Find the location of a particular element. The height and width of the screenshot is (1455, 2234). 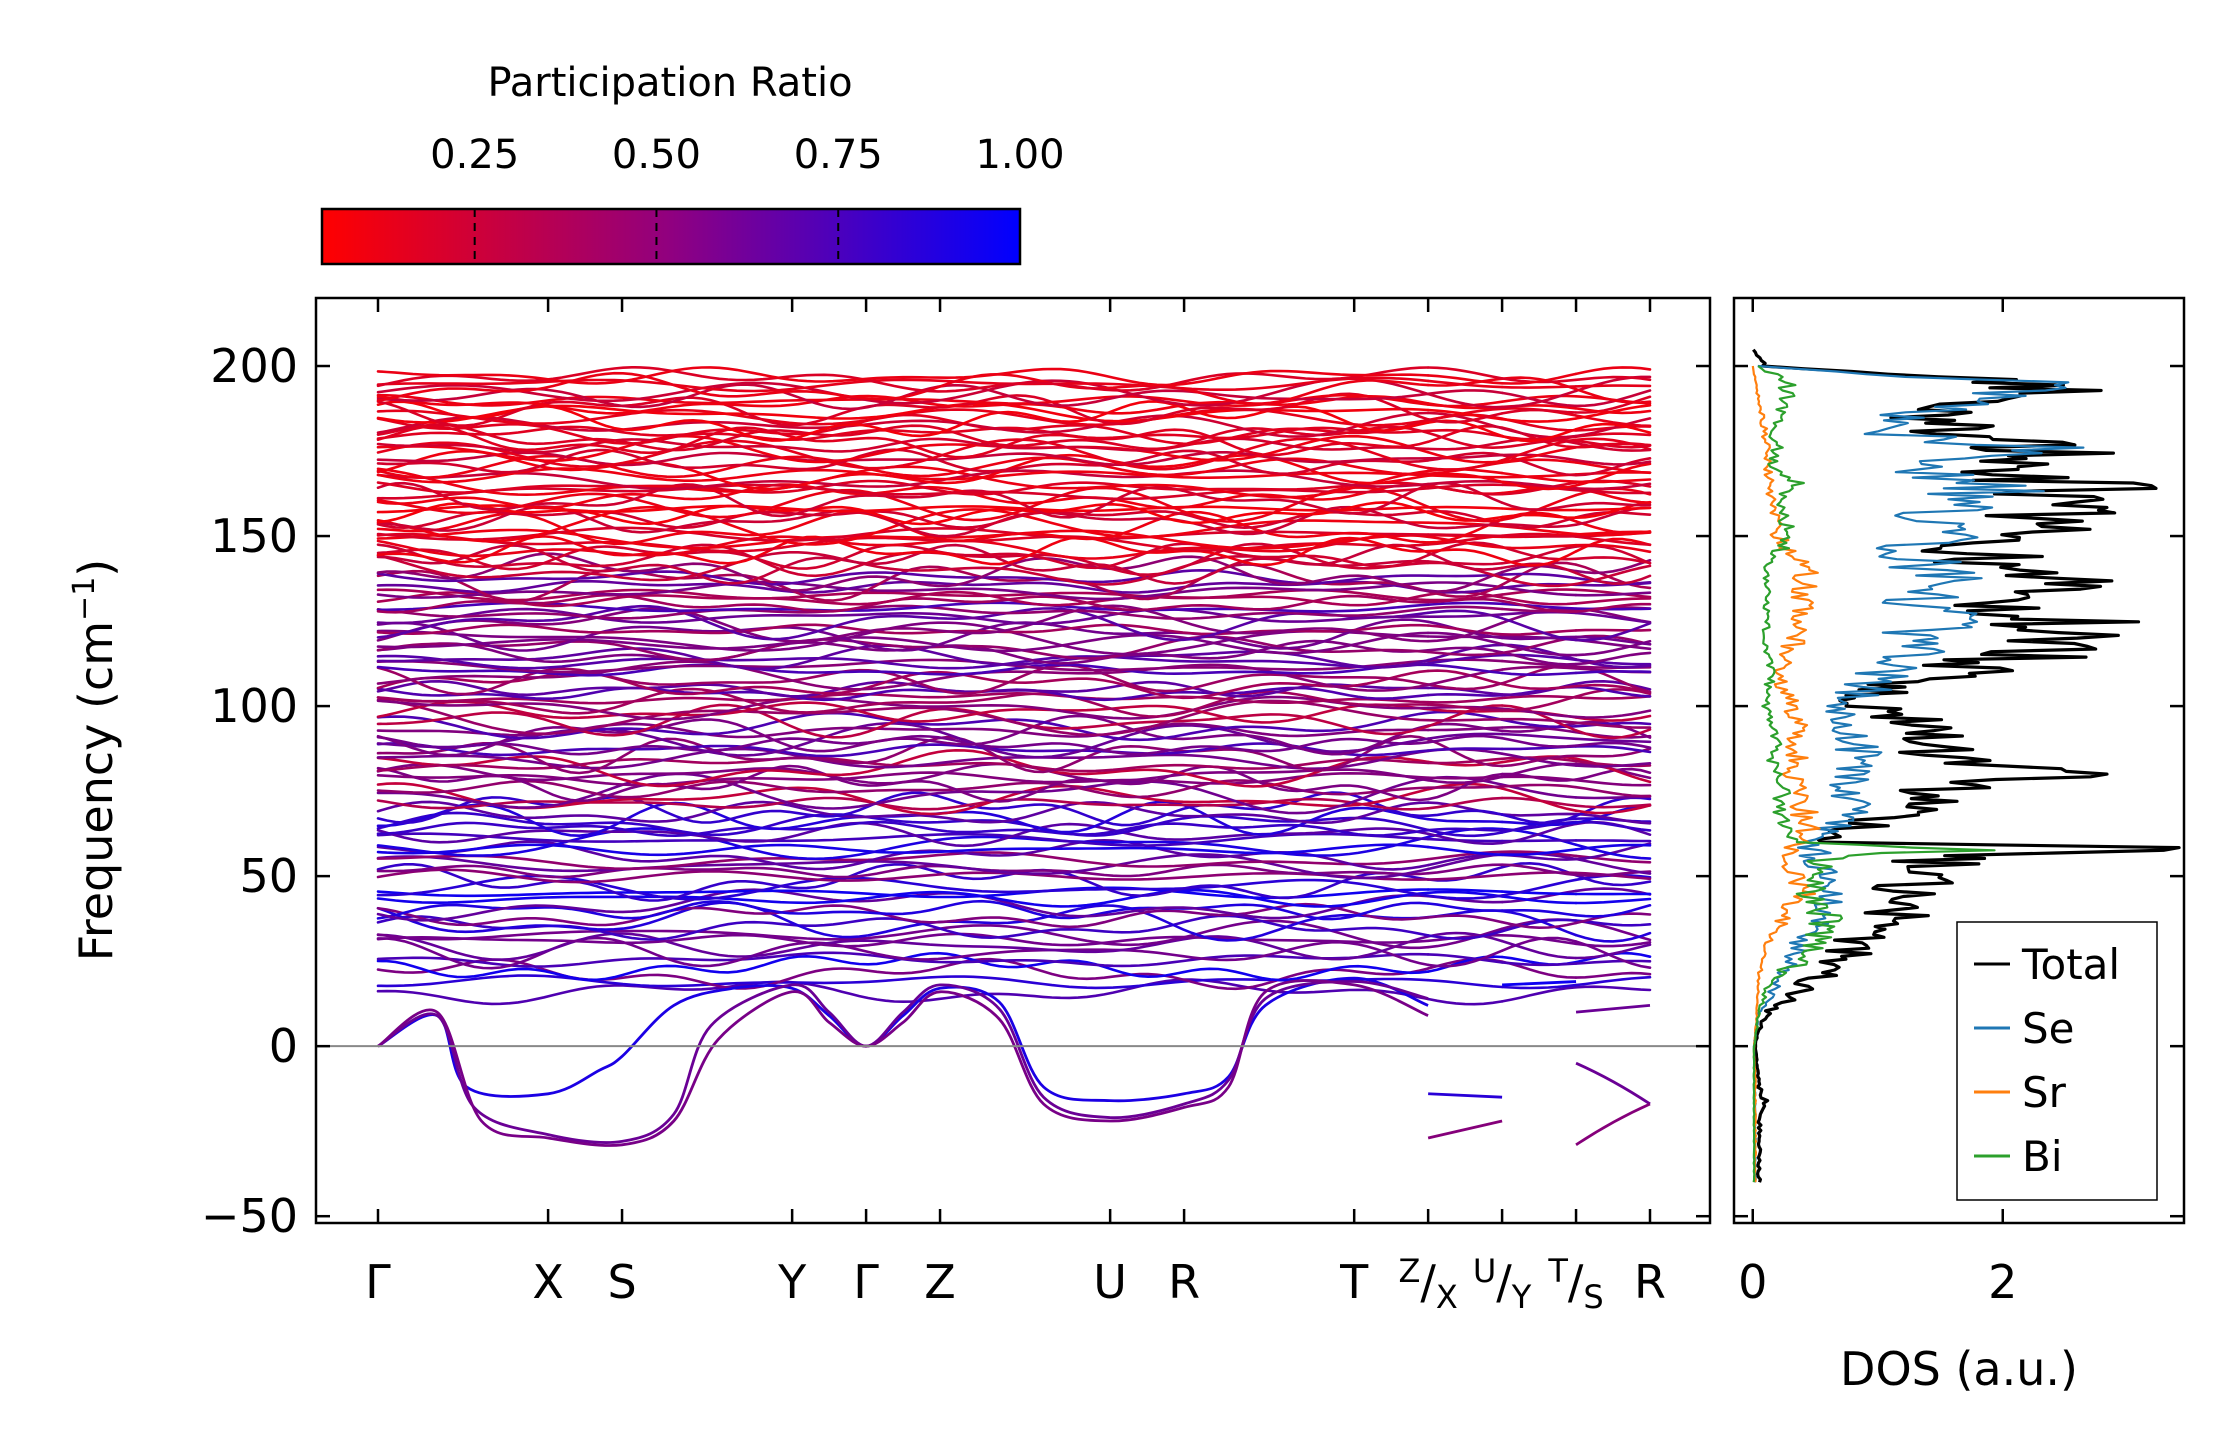

dos-x-tick-label: 0 is located at coordinates (1752, 1282).